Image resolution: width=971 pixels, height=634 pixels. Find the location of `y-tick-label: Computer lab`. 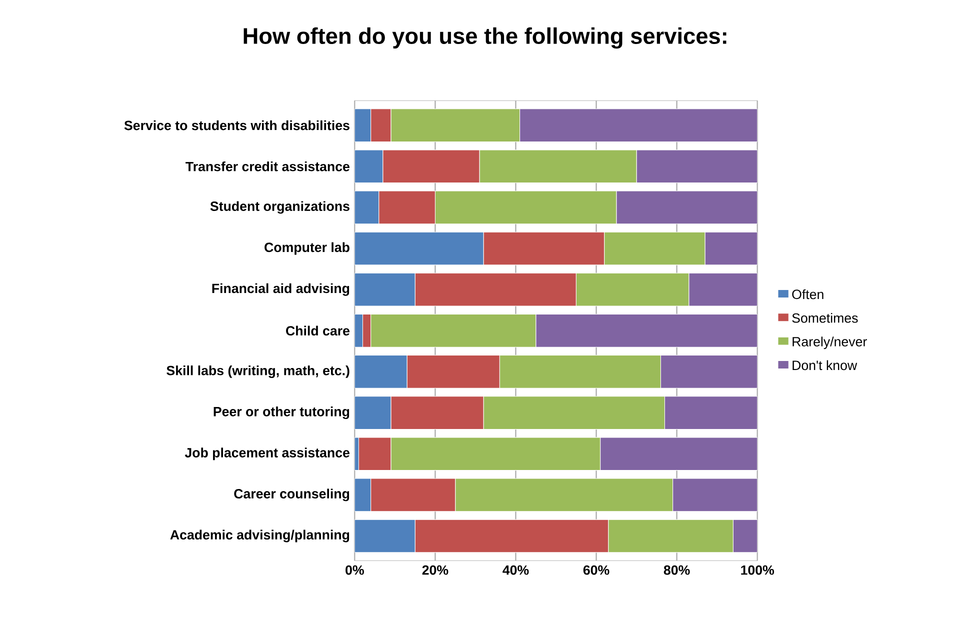

y-tick-label: Computer lab is located at coordinates (307, 248).